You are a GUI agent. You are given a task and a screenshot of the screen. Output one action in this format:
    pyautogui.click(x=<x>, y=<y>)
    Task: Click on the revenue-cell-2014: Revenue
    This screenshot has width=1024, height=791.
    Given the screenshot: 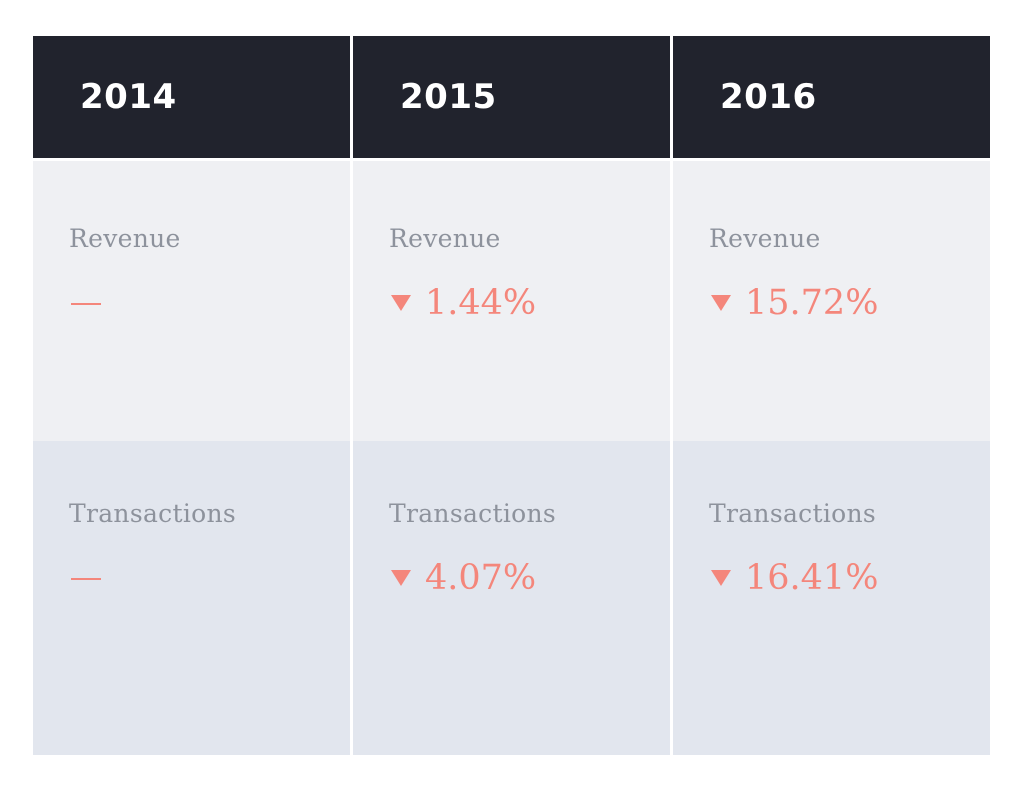 What is the action you would take?
    pyautogui.click(x=191, y=301)
    